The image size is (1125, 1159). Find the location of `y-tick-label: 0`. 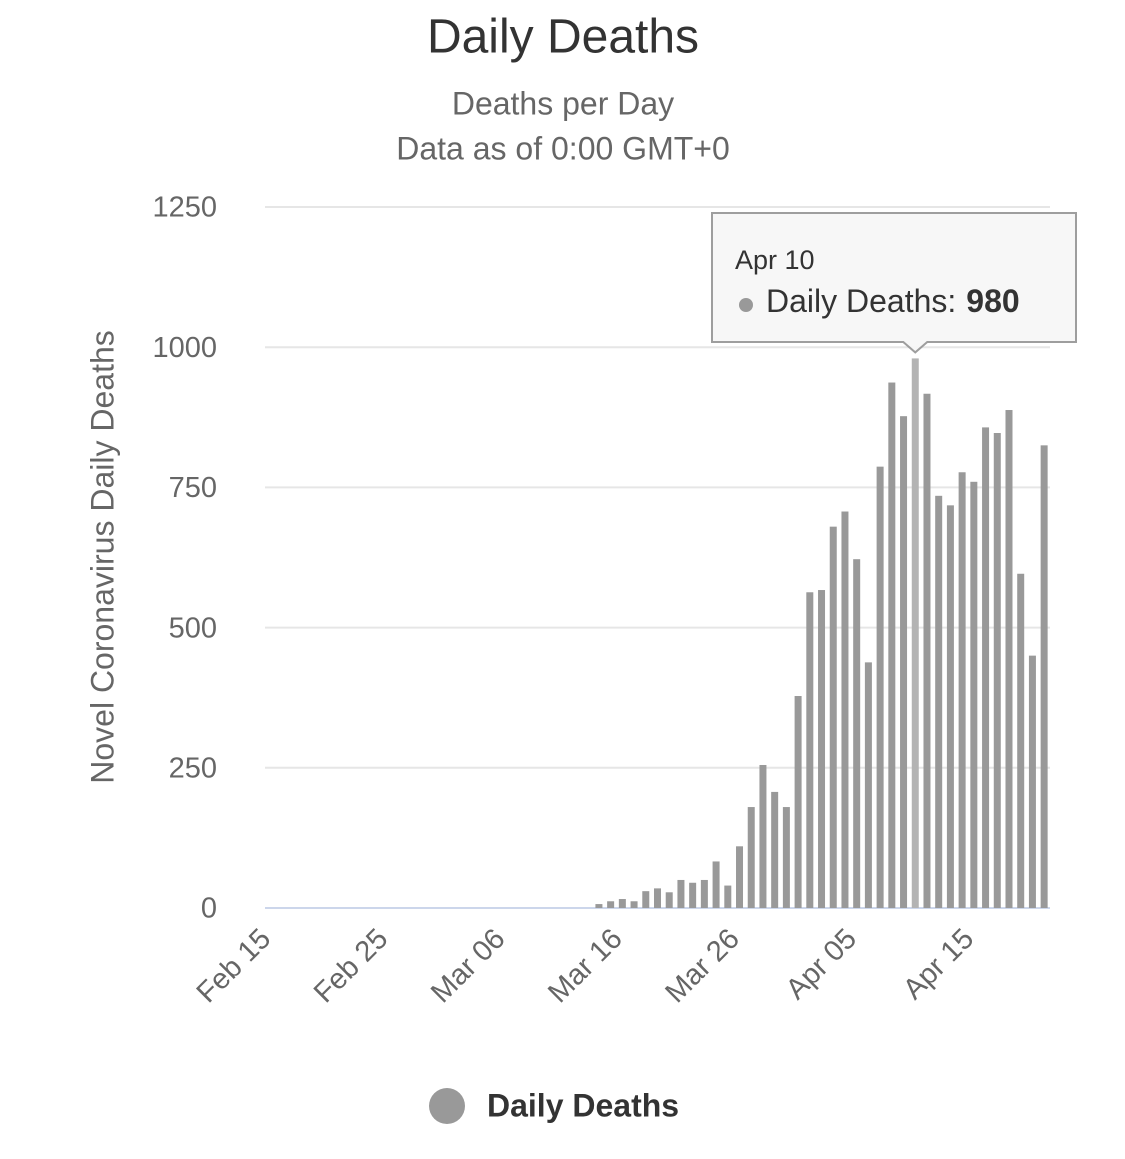

y-tick-label: 0 is located at coordinates (209, 909).